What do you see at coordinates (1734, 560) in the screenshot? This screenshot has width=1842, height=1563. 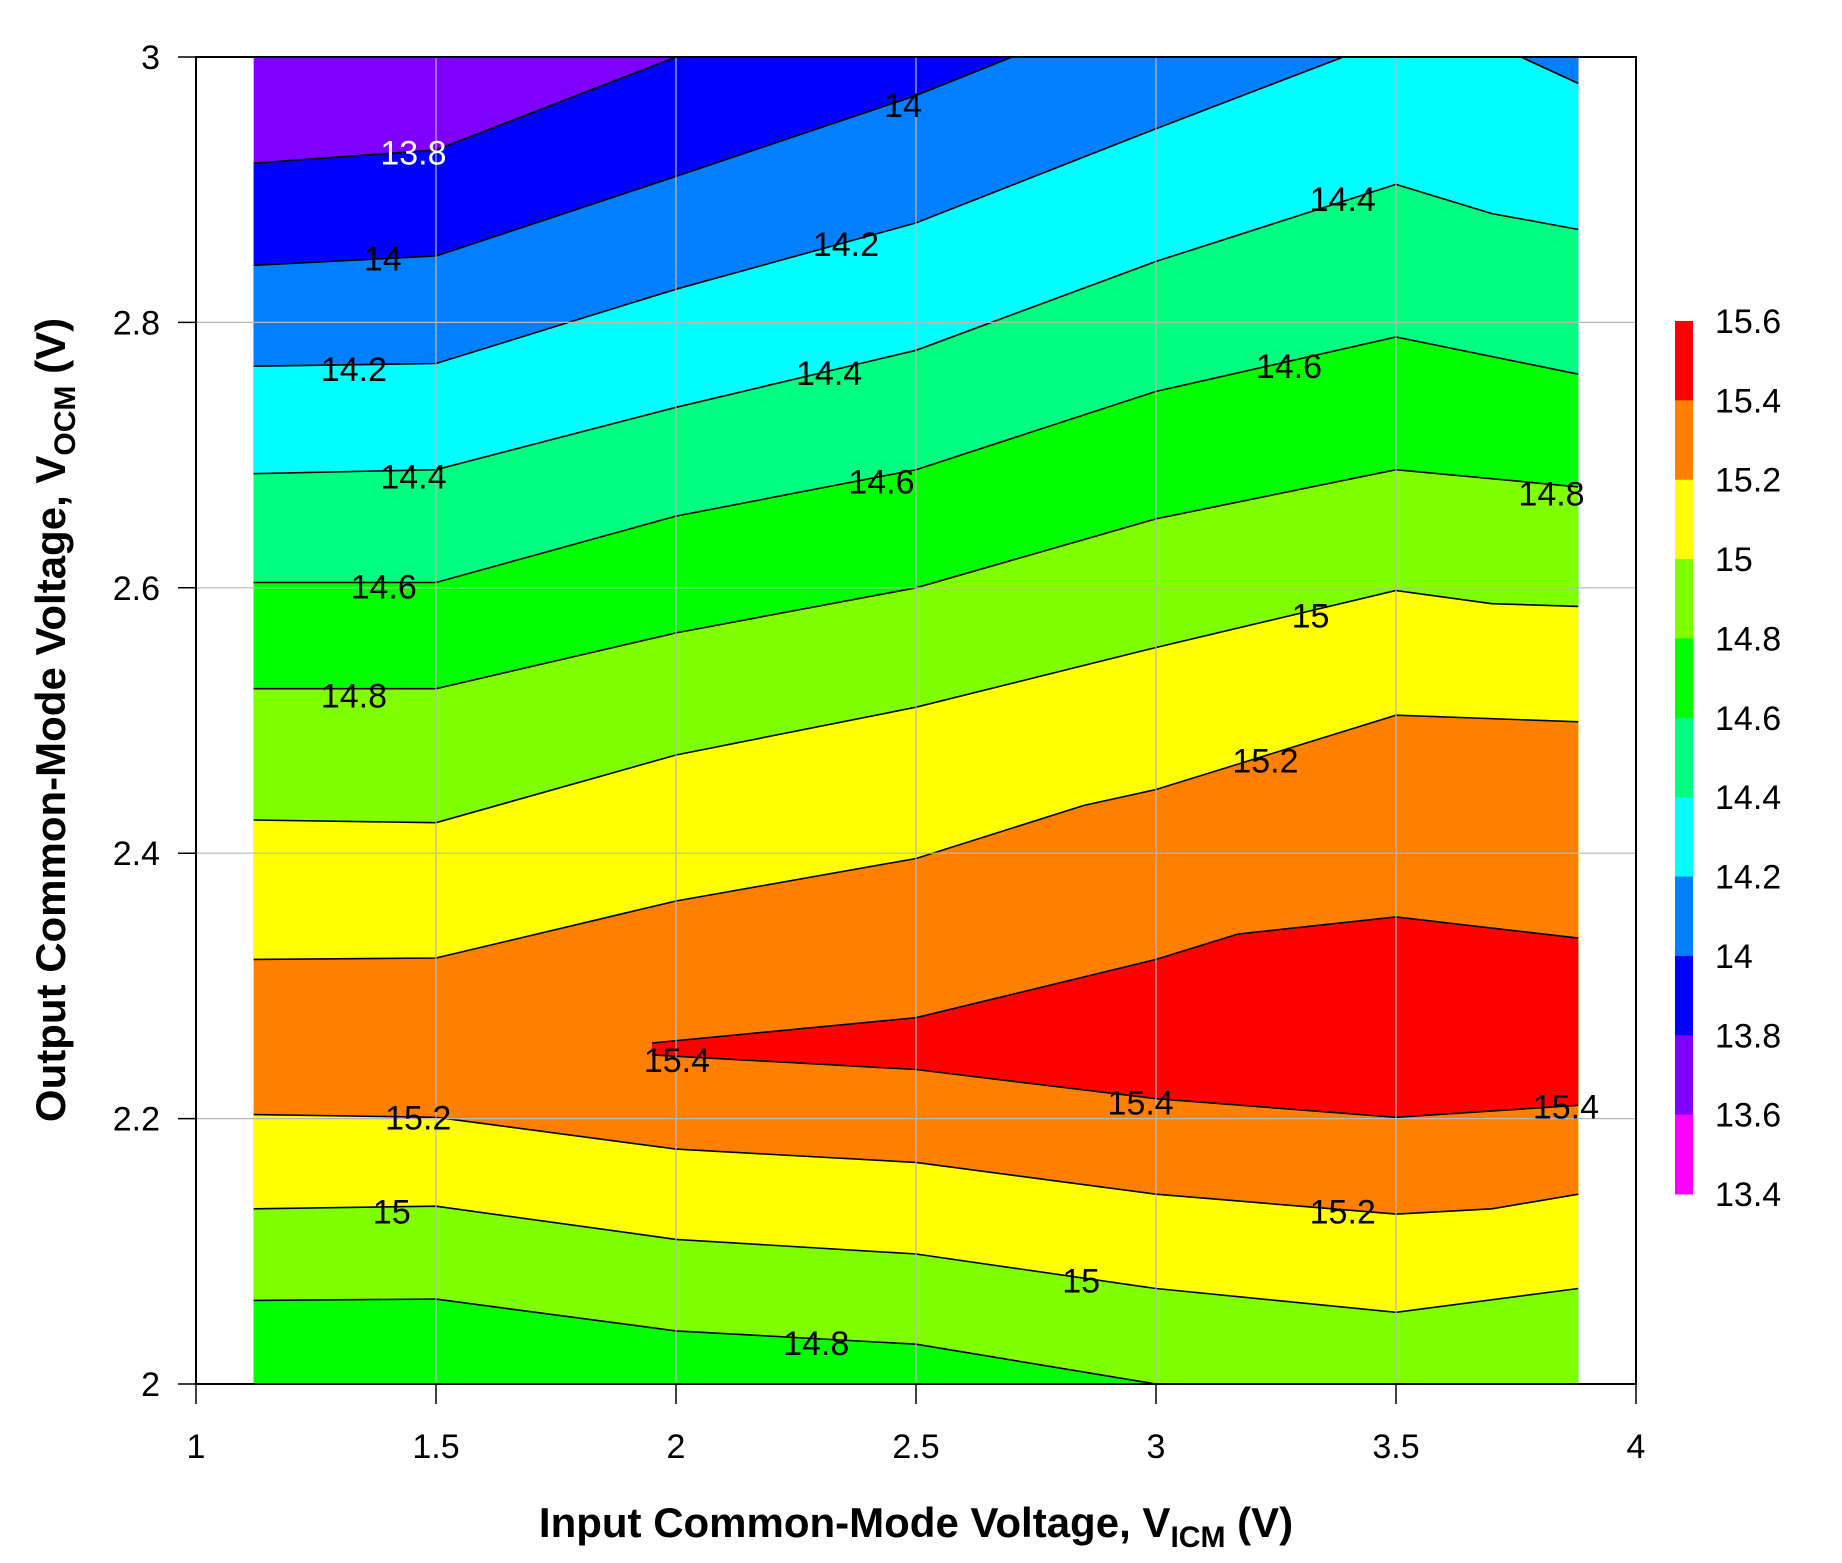 I see `colorbar-label: 15` at bounding box center [1734, 560].